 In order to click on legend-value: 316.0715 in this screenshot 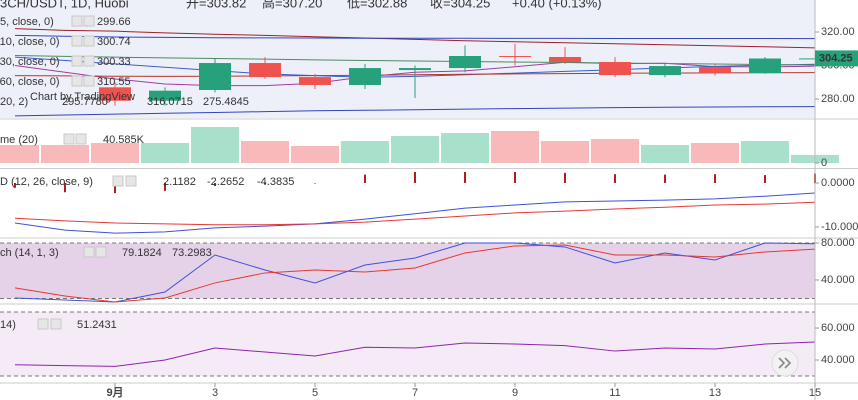, I will do `click(170, 102)`.